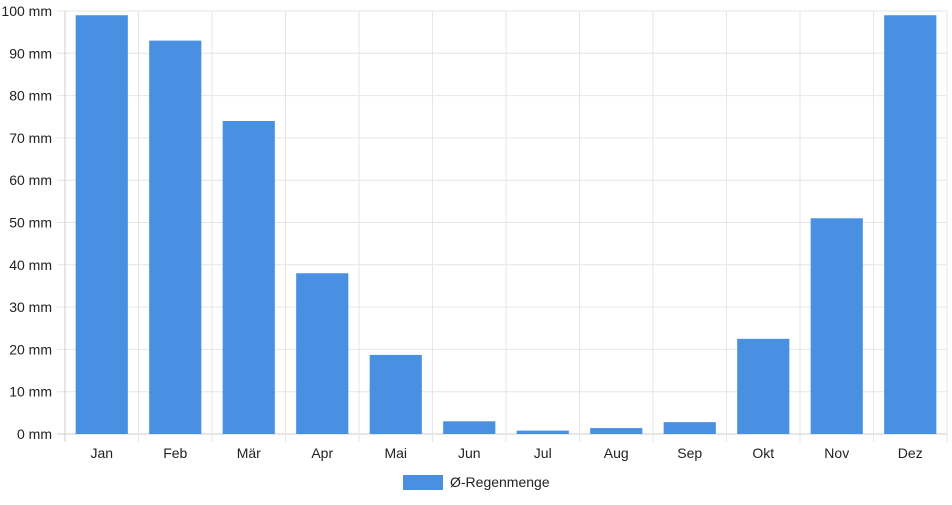  I want to click on x-tick-label: Jun, so click(469, 453).